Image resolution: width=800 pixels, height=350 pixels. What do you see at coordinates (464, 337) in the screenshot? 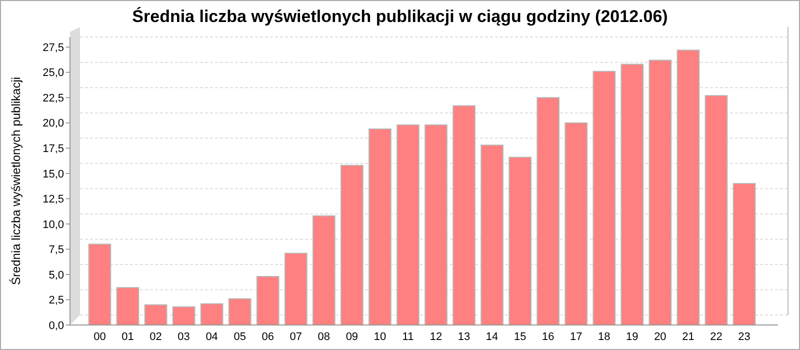
I see `x-tick-label: 13` at bounding box center [464, 337].